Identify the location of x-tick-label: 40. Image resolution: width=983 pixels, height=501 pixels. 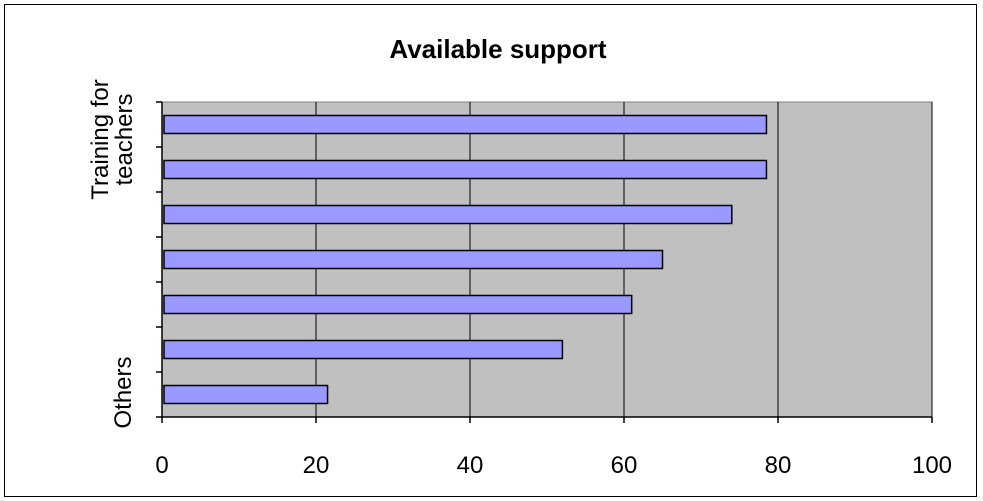
(470, 465).